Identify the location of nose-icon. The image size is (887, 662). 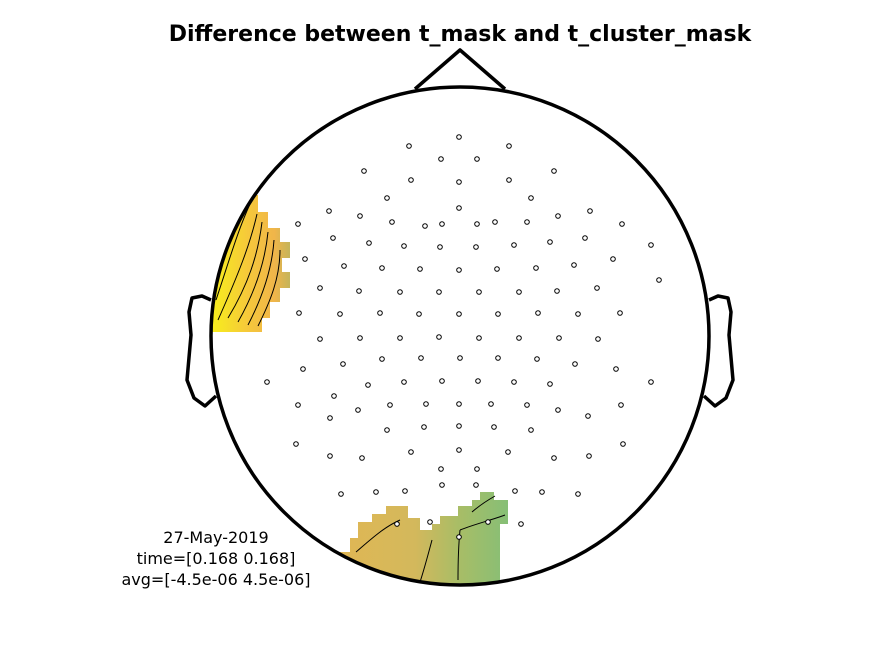
(460, 69).